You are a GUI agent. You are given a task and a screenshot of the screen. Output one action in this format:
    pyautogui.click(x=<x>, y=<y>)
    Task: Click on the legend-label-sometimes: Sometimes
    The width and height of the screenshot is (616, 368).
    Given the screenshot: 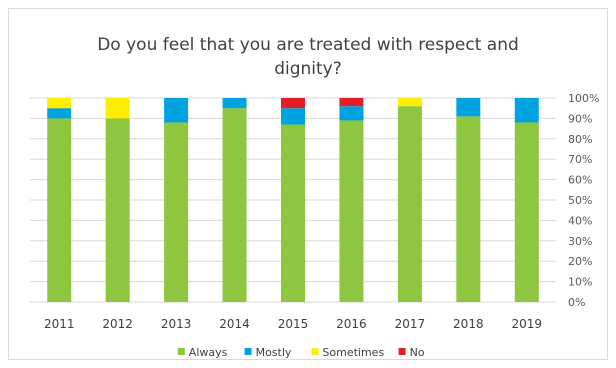 What is the action you would take?
    pyautogui.click(x=353, y=352)
    